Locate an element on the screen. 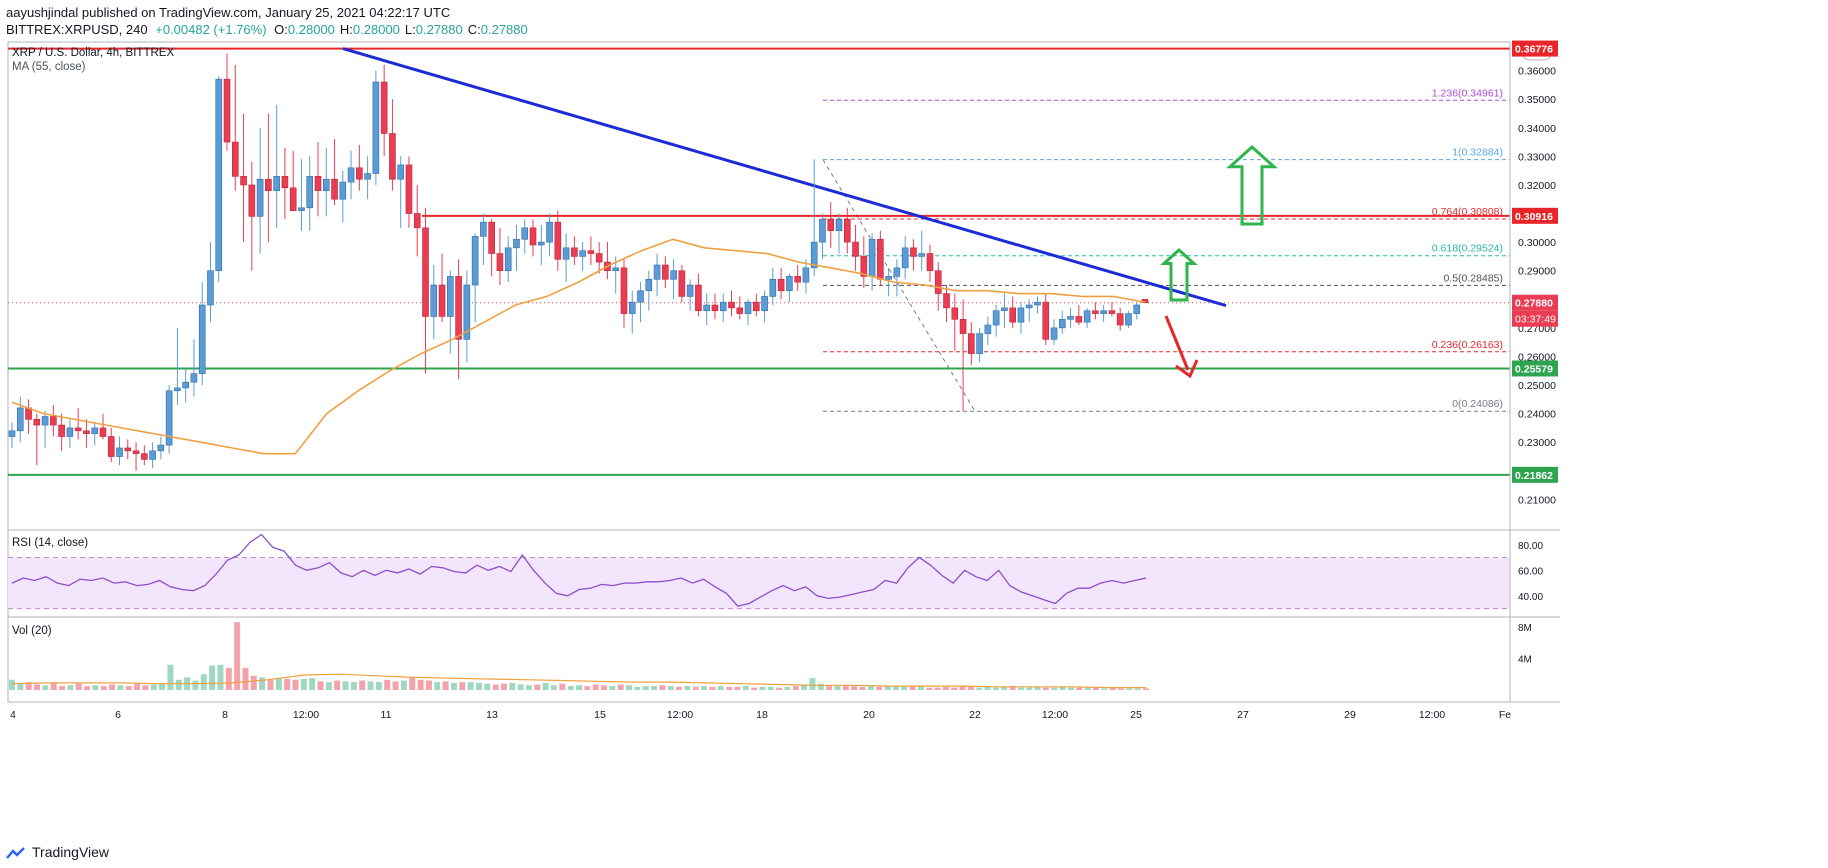  publisher-name: aayushjindal is located at coordinates (42, 12).